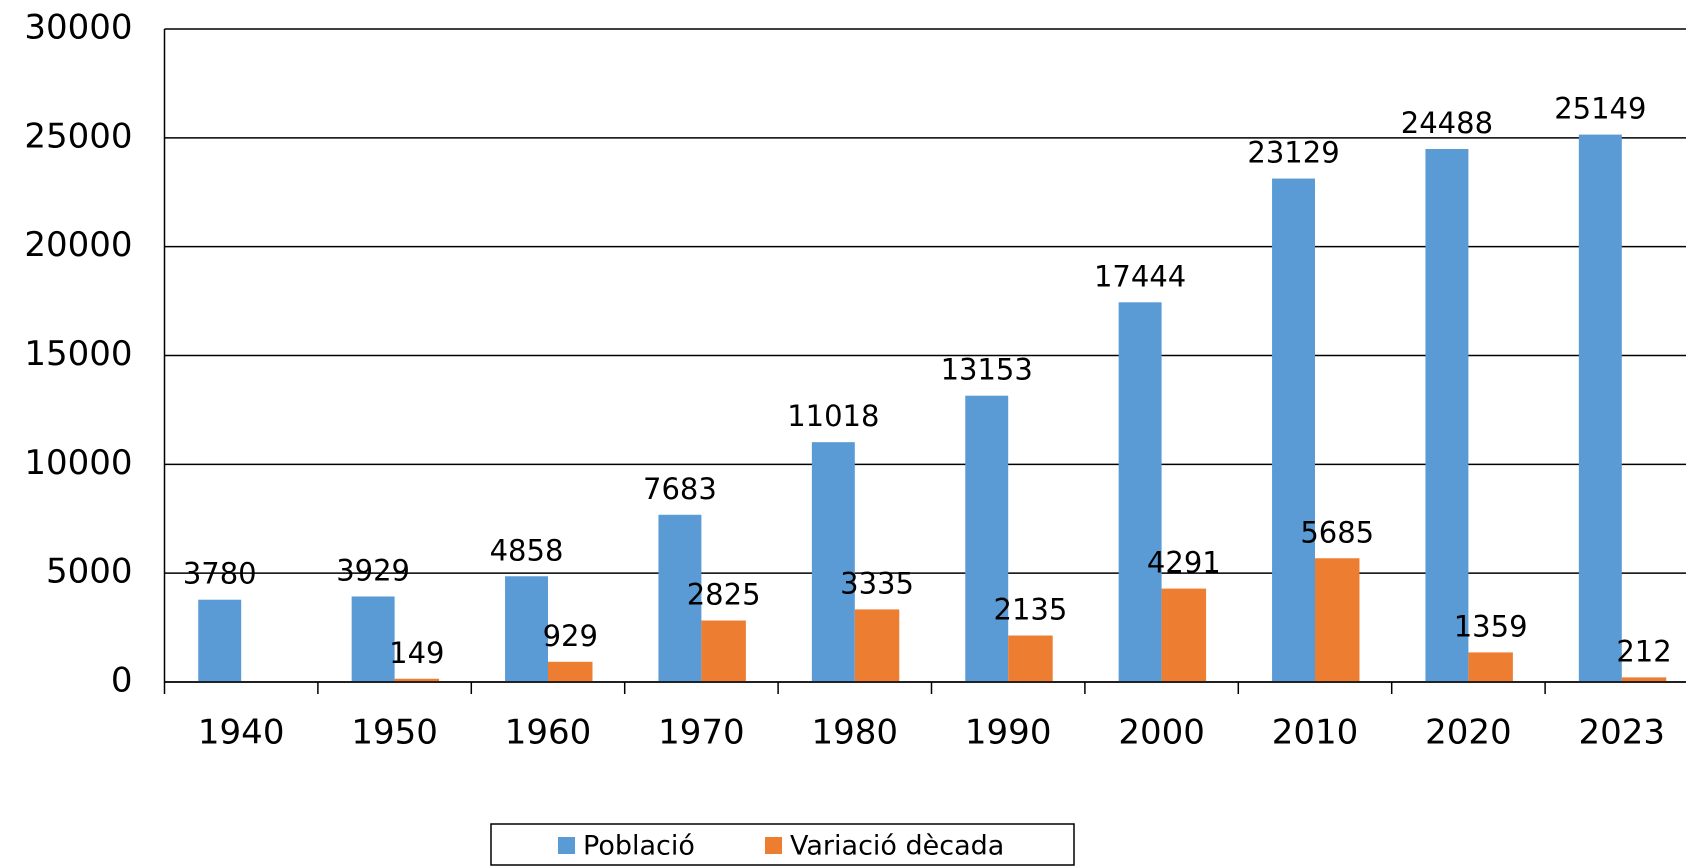 This screenshot has height=866, width=1686. Describe the element at coordinates (877, 583) in the screenshot. I see `data-label: 3335` at that location.